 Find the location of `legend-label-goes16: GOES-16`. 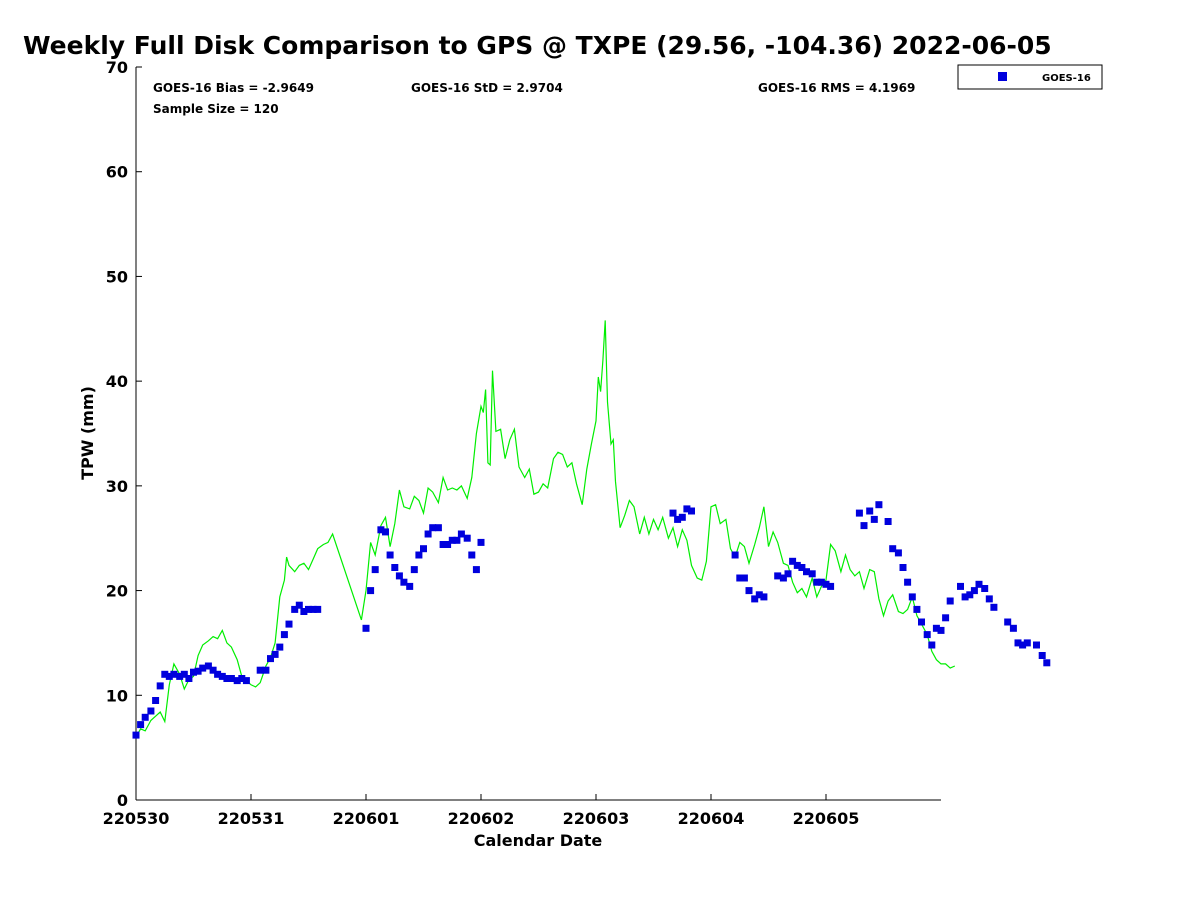

legend-label-goes16: GOES-16 is located at coordinates (1066, 78).